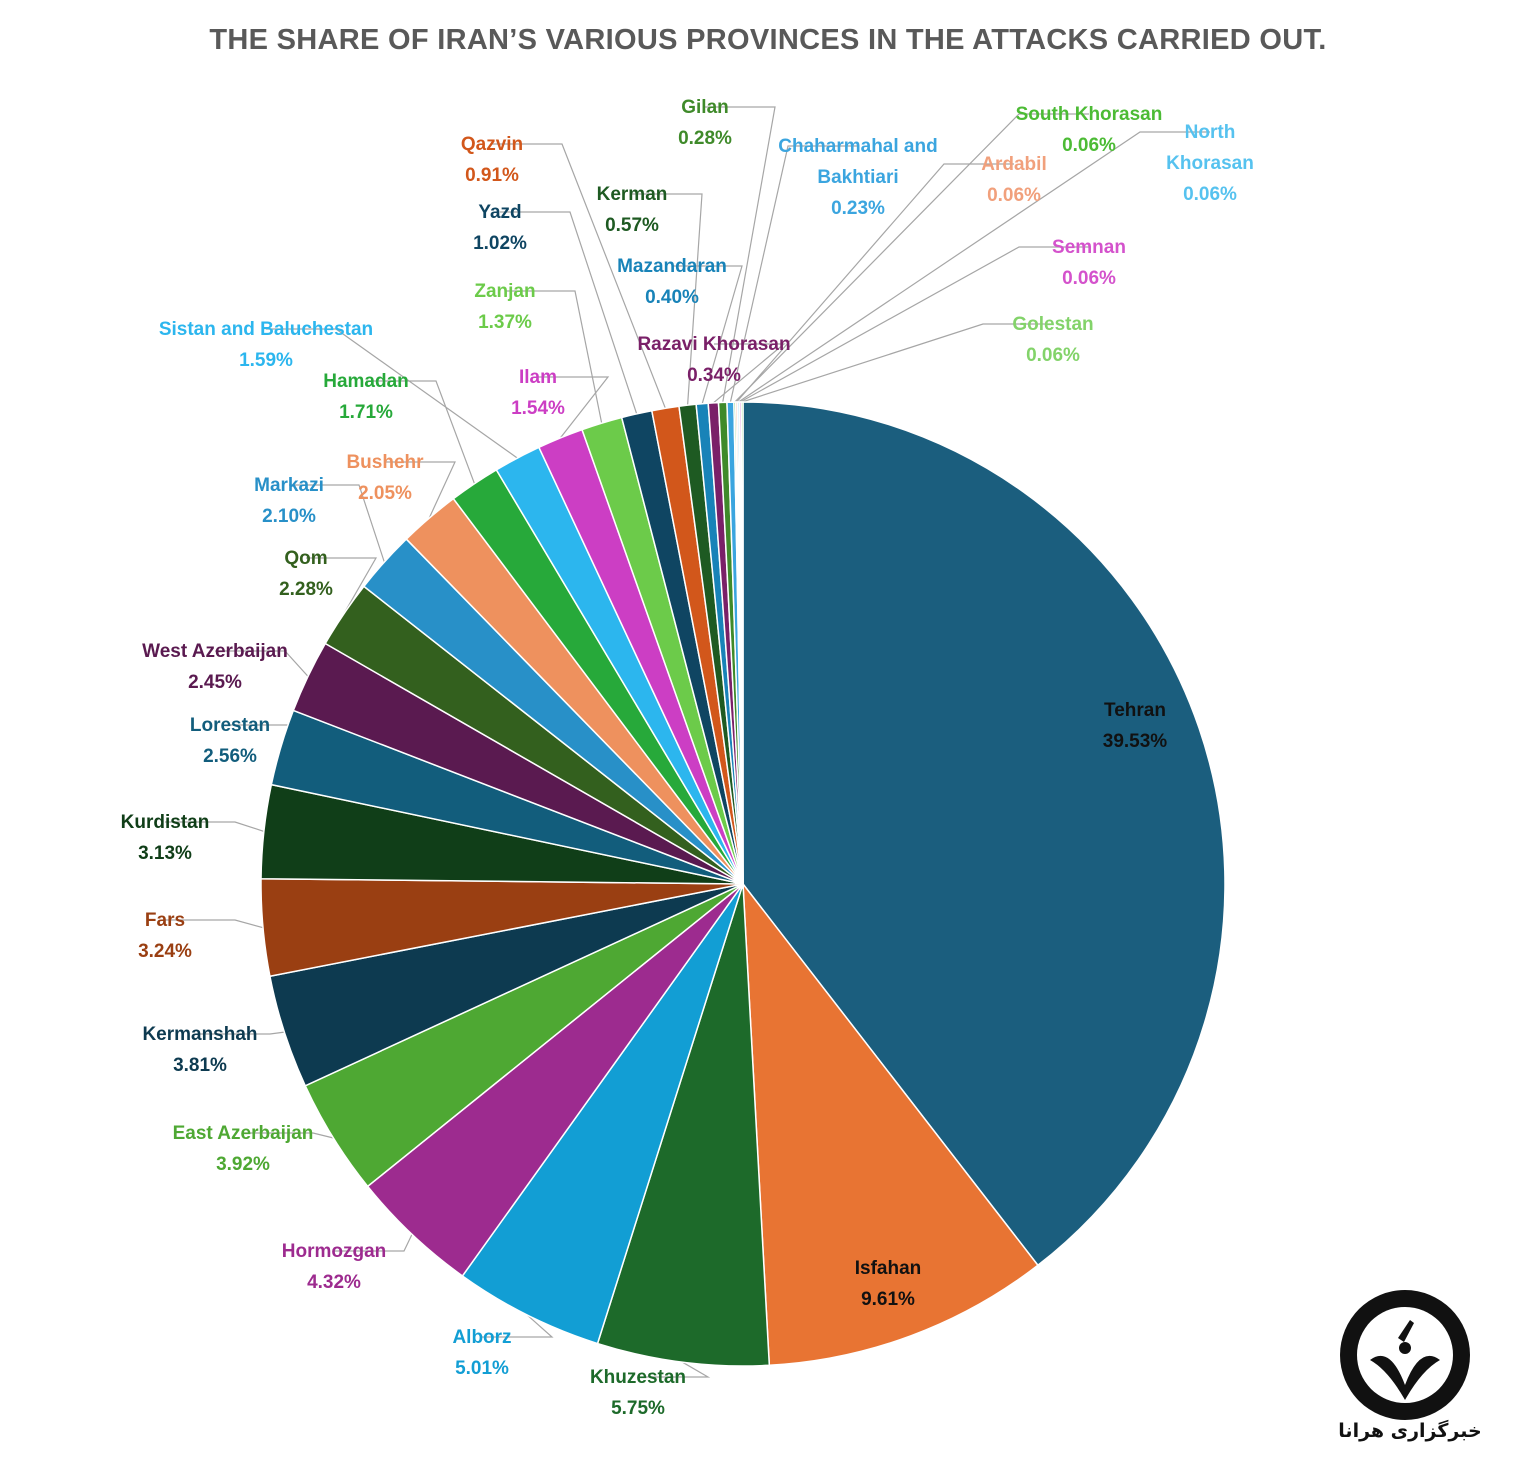 The width and height of the screenshot is (1536, 1482). I want to click on slice-label-zanjan: Zanjan 1.37%, so click(504, 307).